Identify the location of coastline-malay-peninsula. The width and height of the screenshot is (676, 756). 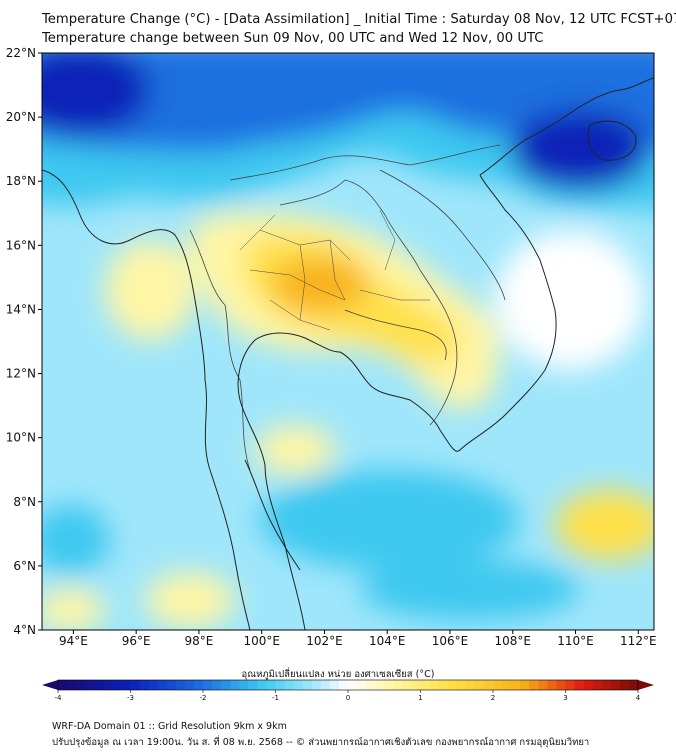
(272, 515).